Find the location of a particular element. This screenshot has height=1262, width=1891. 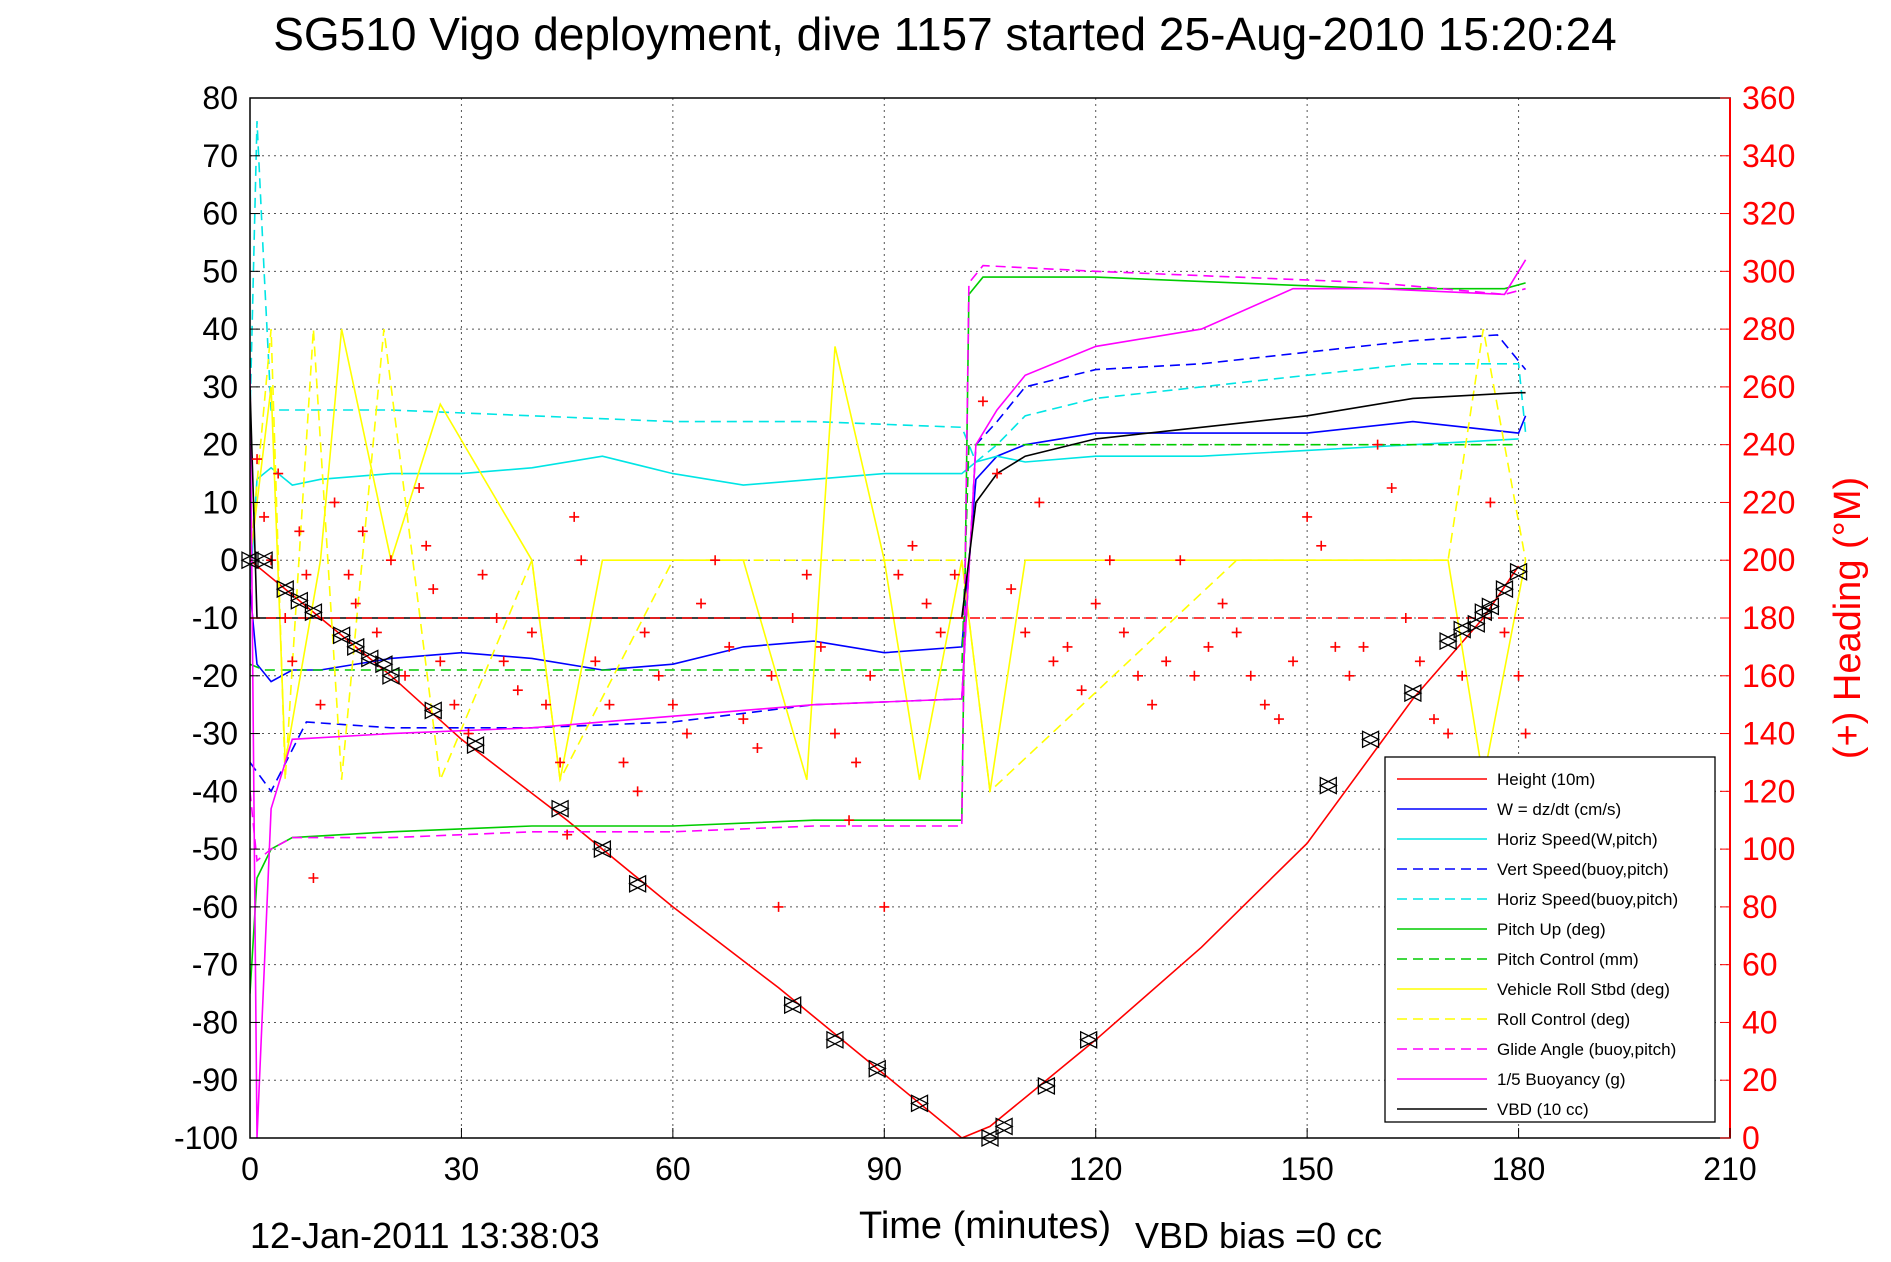

footer-timestamp: 12-Jan-2011 13:38:03 is located at coordinates (425, 1235).